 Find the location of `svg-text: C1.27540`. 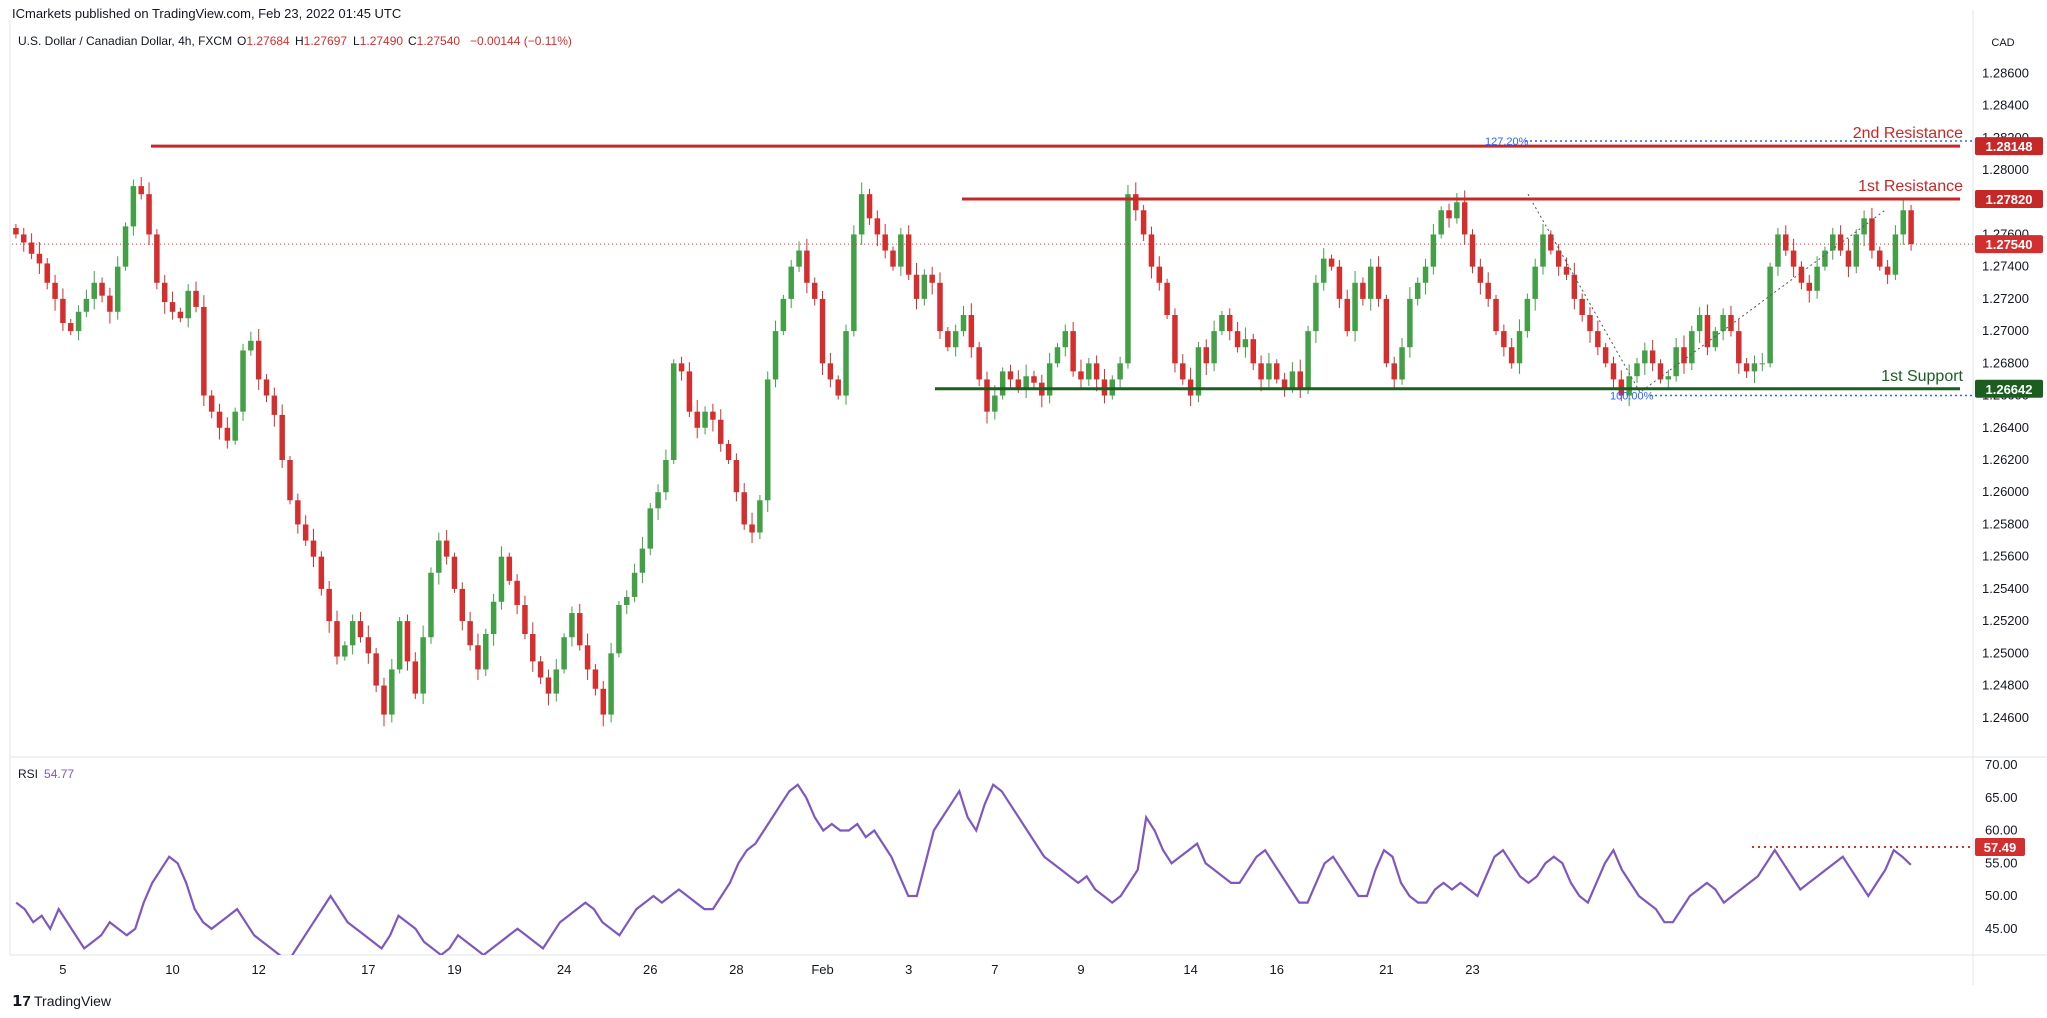

svg-text: C1.27540 is located at coordinates (434, 41).